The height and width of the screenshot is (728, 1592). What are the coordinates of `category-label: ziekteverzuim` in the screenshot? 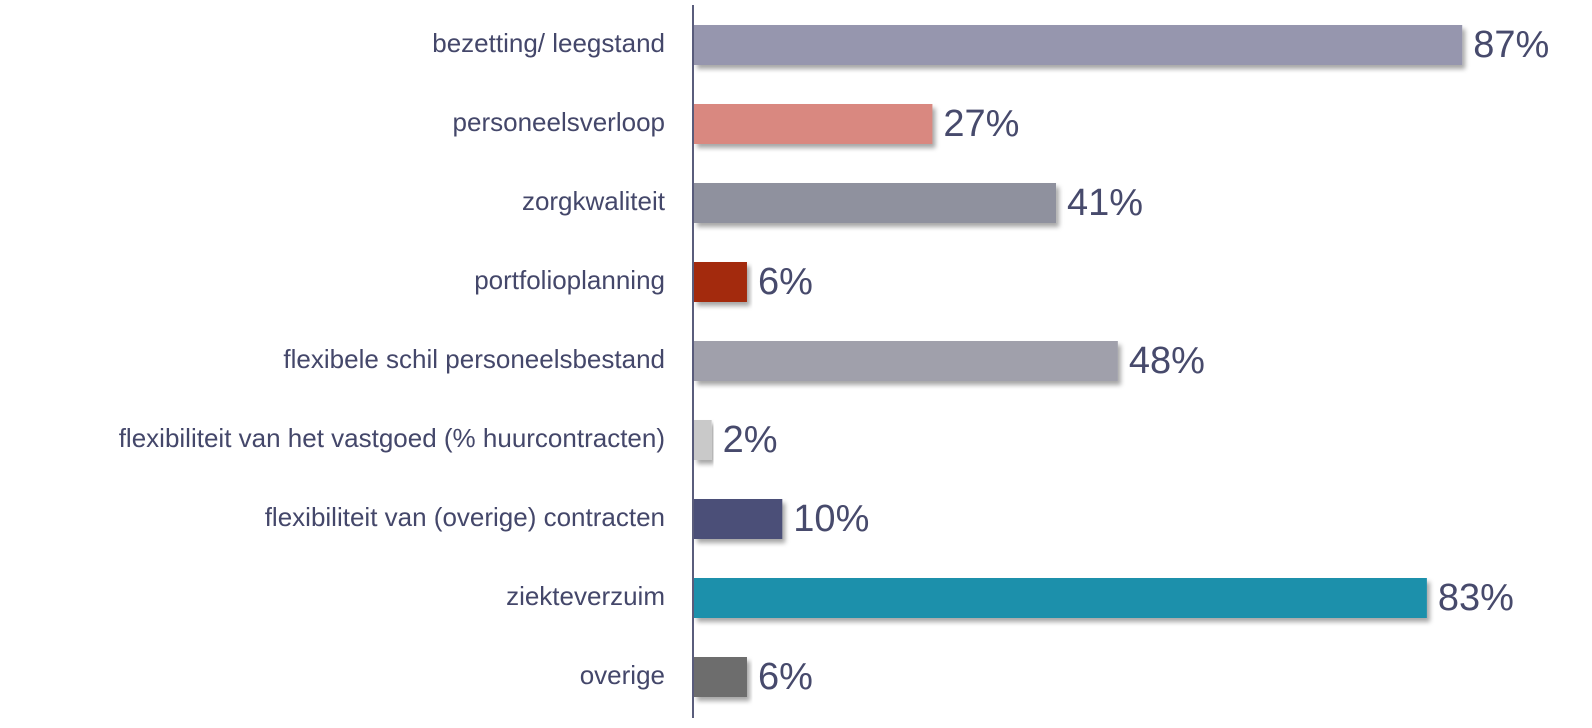 It's located at (585, 596).